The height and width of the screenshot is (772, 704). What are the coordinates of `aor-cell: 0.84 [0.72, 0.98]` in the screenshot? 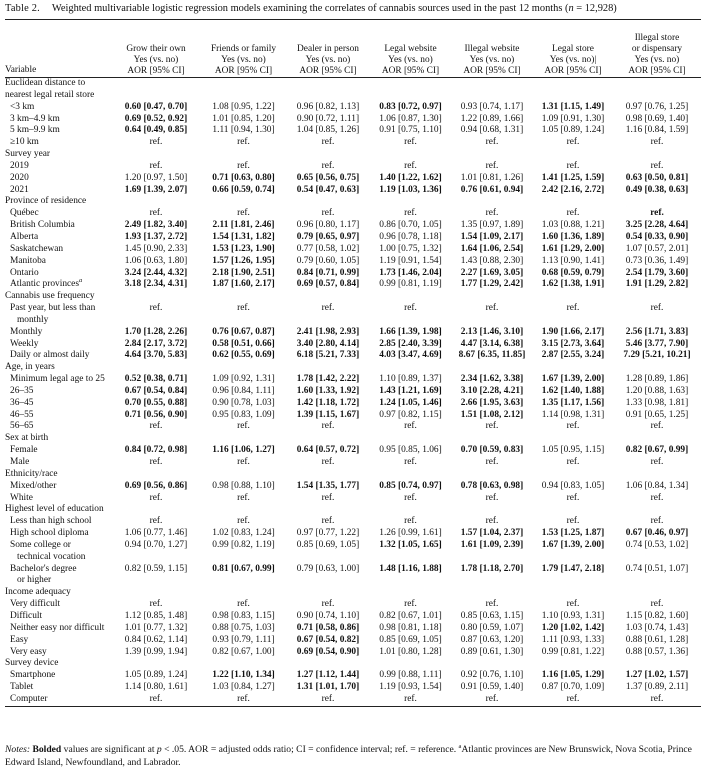 It's located at (156, 450).